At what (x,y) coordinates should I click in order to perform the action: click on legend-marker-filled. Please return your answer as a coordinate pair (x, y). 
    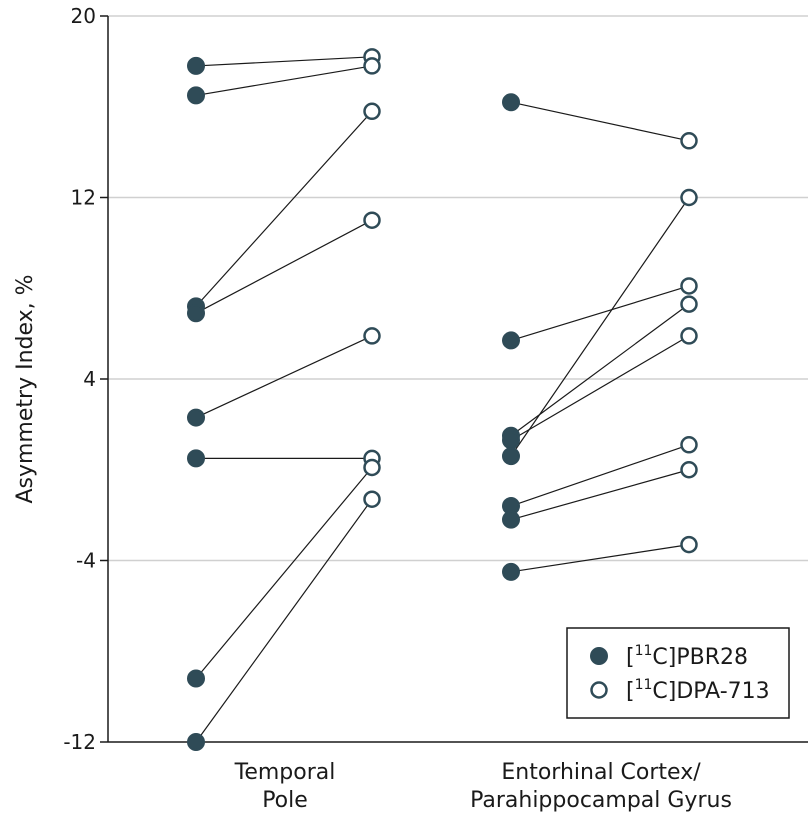
    Looking at the image, I should click on (599, 656).